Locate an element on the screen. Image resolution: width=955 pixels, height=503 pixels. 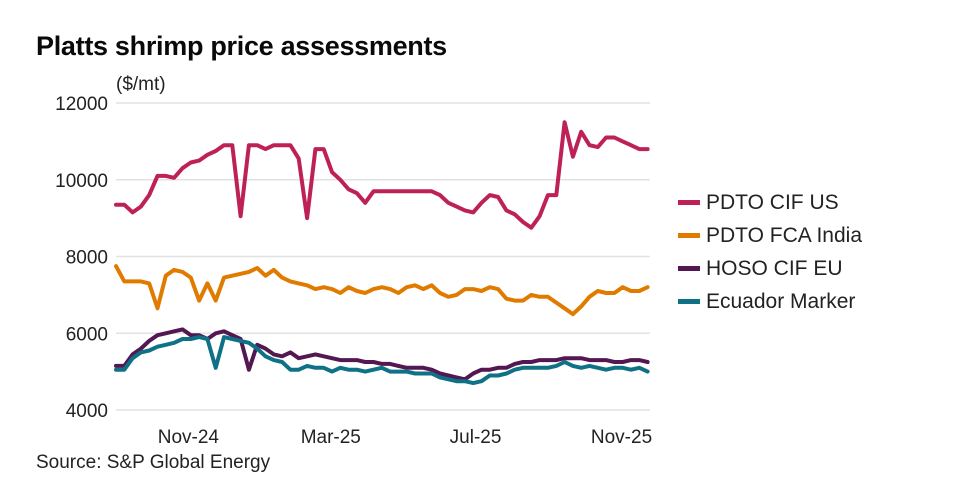
x-tick-label: Mar-25 is located at coordinates (331, 437).